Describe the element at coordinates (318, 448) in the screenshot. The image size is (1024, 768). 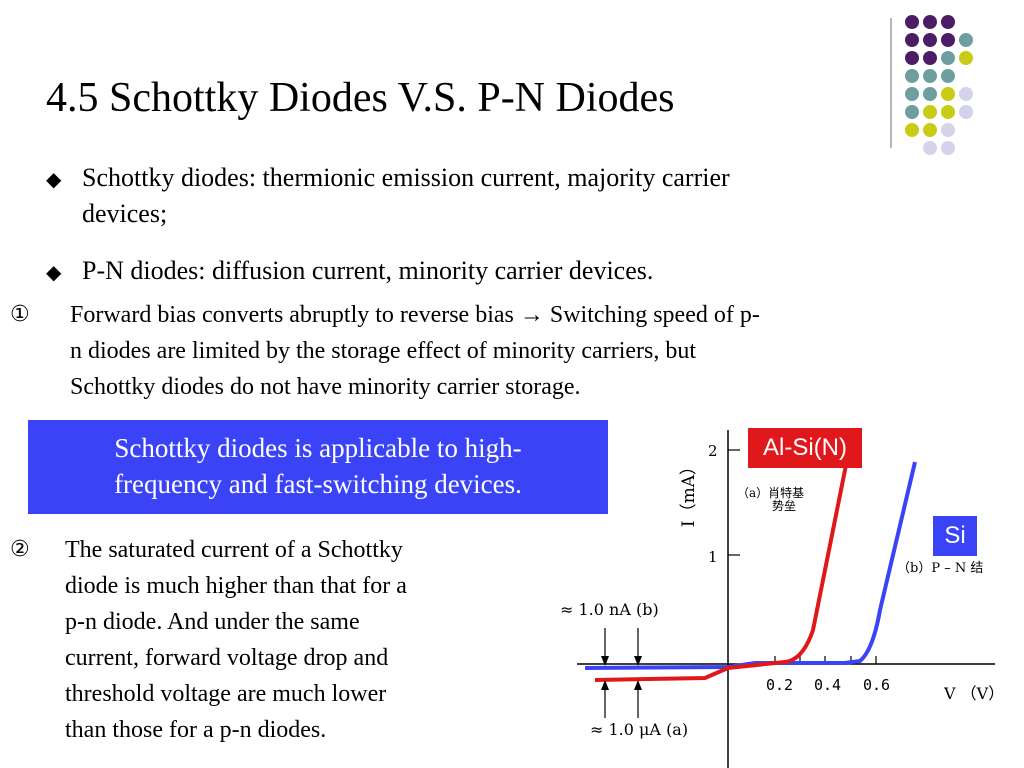
I see `highlight-line: Schottky diodes is applicable to high-` at that location.